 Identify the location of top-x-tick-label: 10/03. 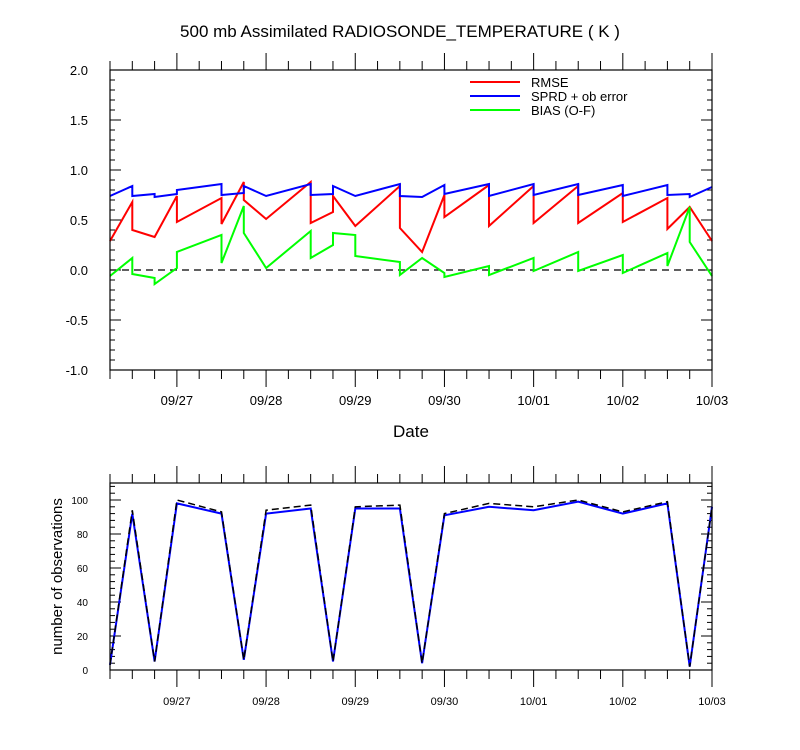
(712, 400).